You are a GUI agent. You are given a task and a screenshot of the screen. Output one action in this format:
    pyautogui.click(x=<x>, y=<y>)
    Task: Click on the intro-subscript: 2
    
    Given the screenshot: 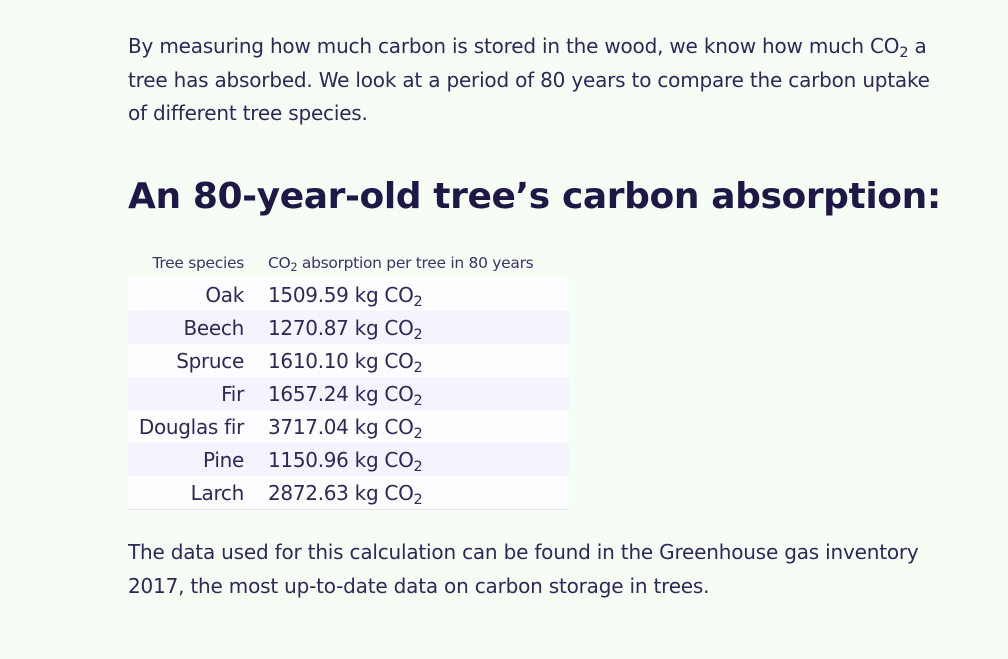 What is the action you would take?
    pyautogui.click(x=904, y=53)
    